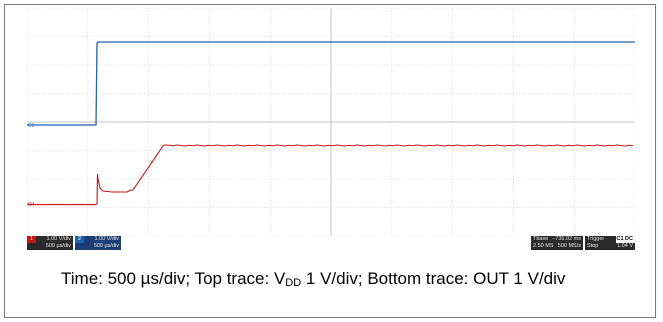 This screenshot has width=663, height=322. I want to click on ch2-timebase: 500 µs/div, so click(106, 246).